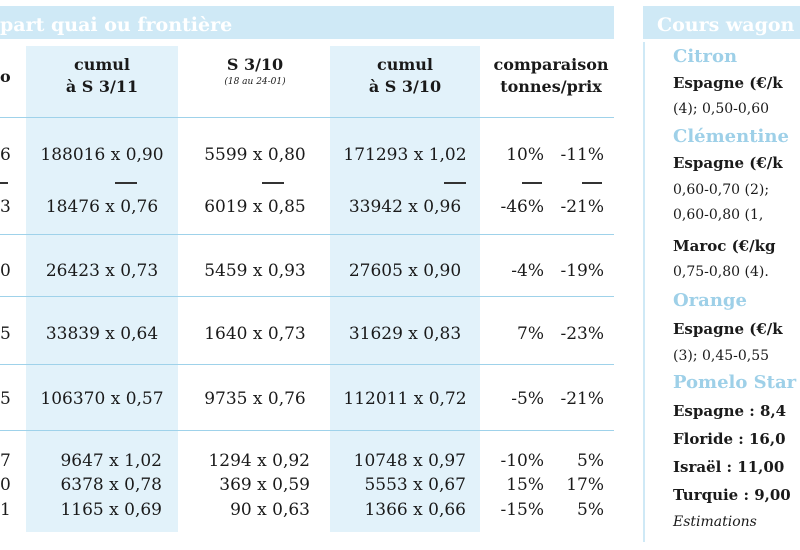 The image size is (800, 550). What do you see at coordinates (522, 461) in the screenshot?
I see `cell-tonnes: -10%` at bounding box center [522, 461].